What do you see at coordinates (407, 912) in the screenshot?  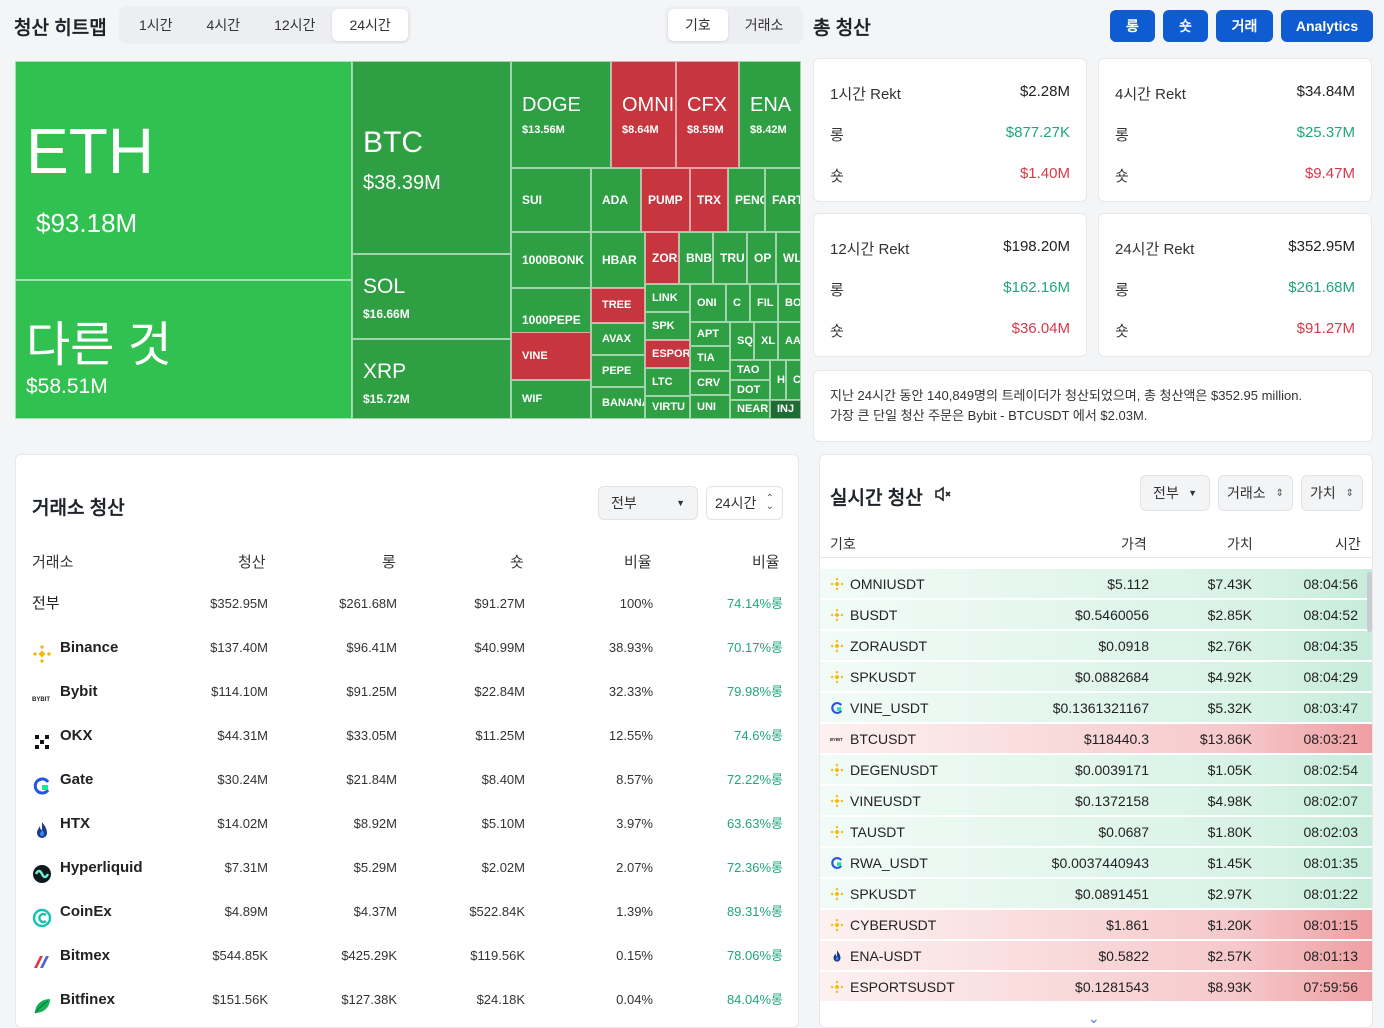 I see `exchange-row: CoinEx $4.89M $4.37M $522.84K 1.39% 89.31%롱` at bounding box center [407, 912].